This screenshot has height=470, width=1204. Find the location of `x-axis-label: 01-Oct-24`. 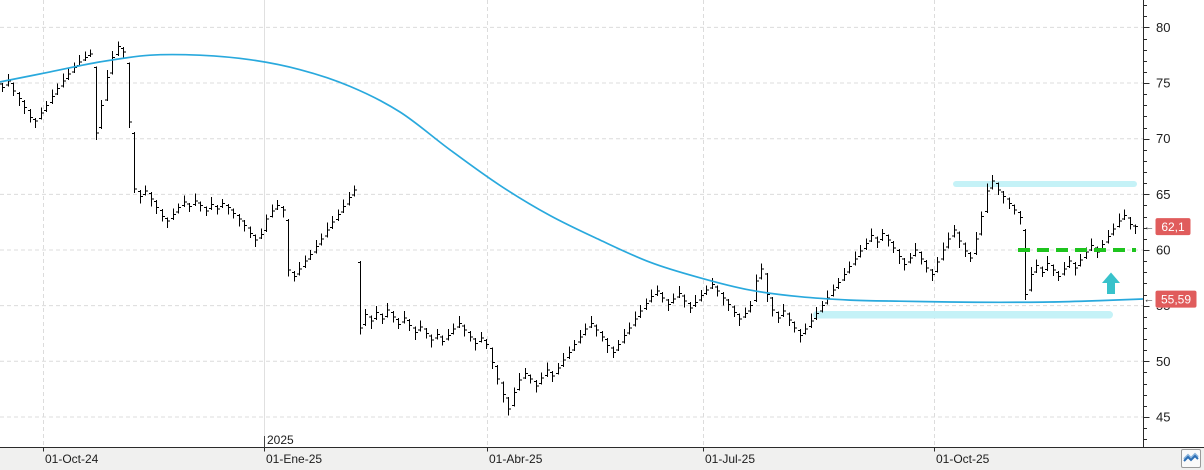

x-axis-label: 01-Oct-24 is located at coordinates (72, 459).